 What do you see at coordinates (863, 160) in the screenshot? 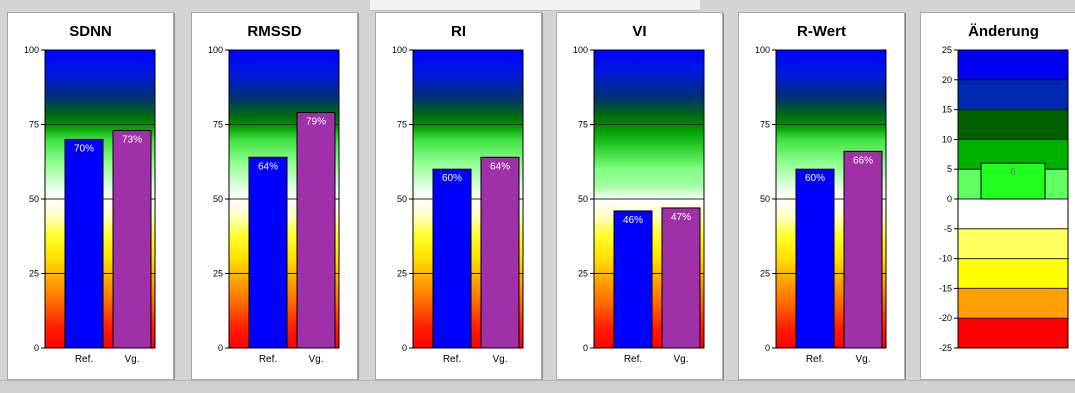
I see `data-label: 66%` at bounding box center [863, 160].